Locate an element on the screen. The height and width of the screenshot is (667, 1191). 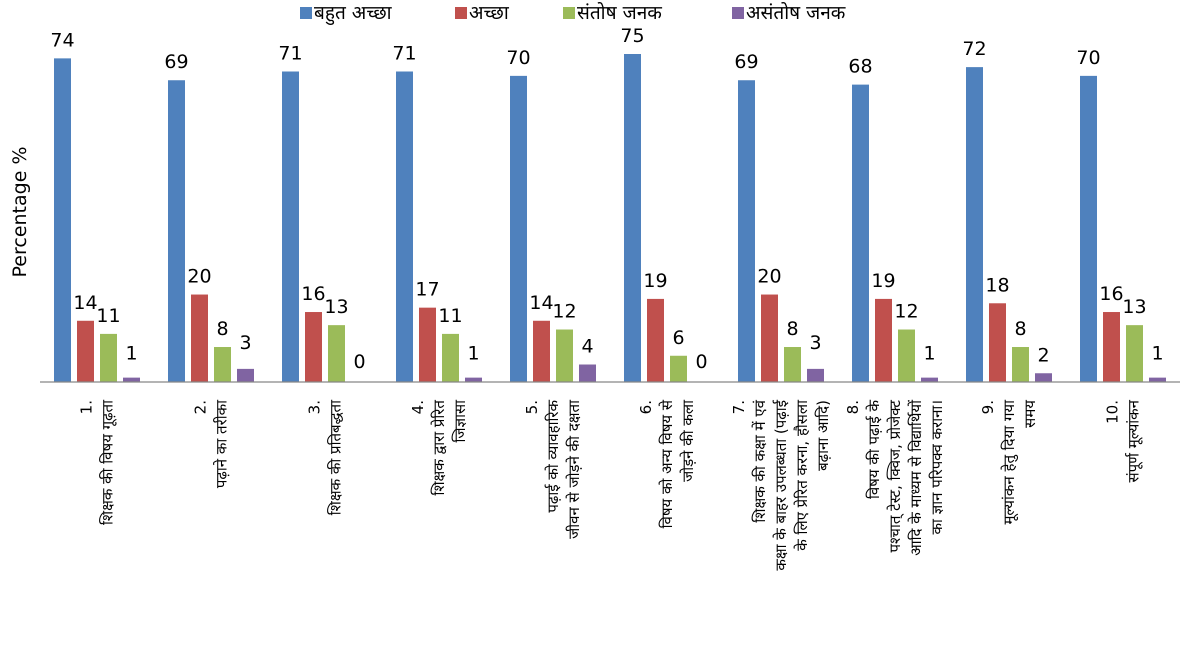
value-label-10-series-2: 16 is located at coordinates (1111, 294).